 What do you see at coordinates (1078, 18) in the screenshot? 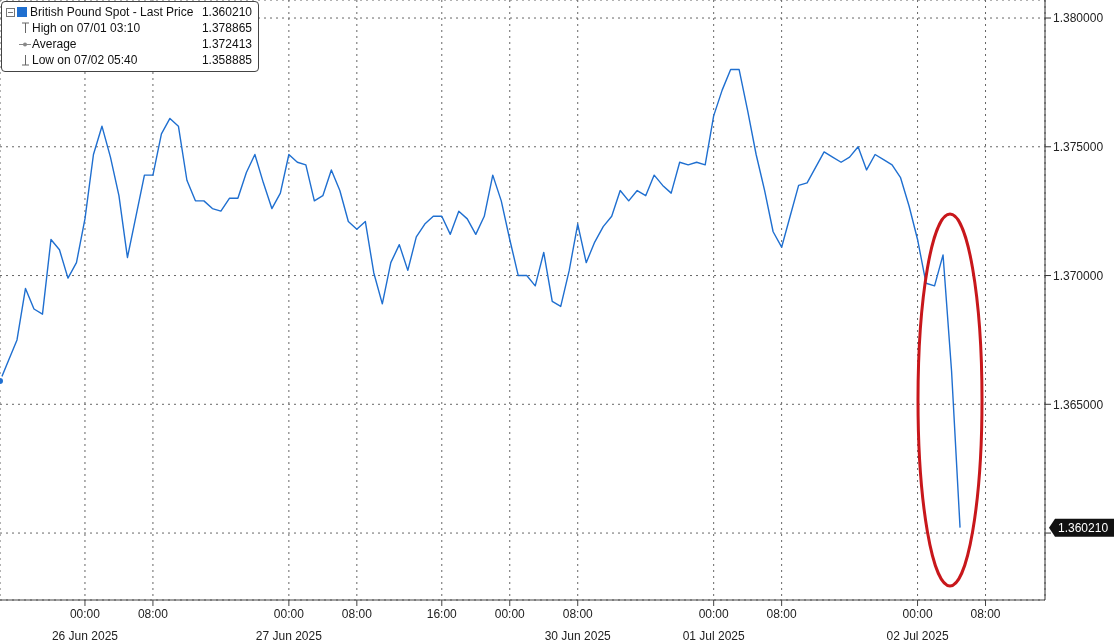
I see `y-tick-label: 1.380000` at bounding box center [1078, 18].